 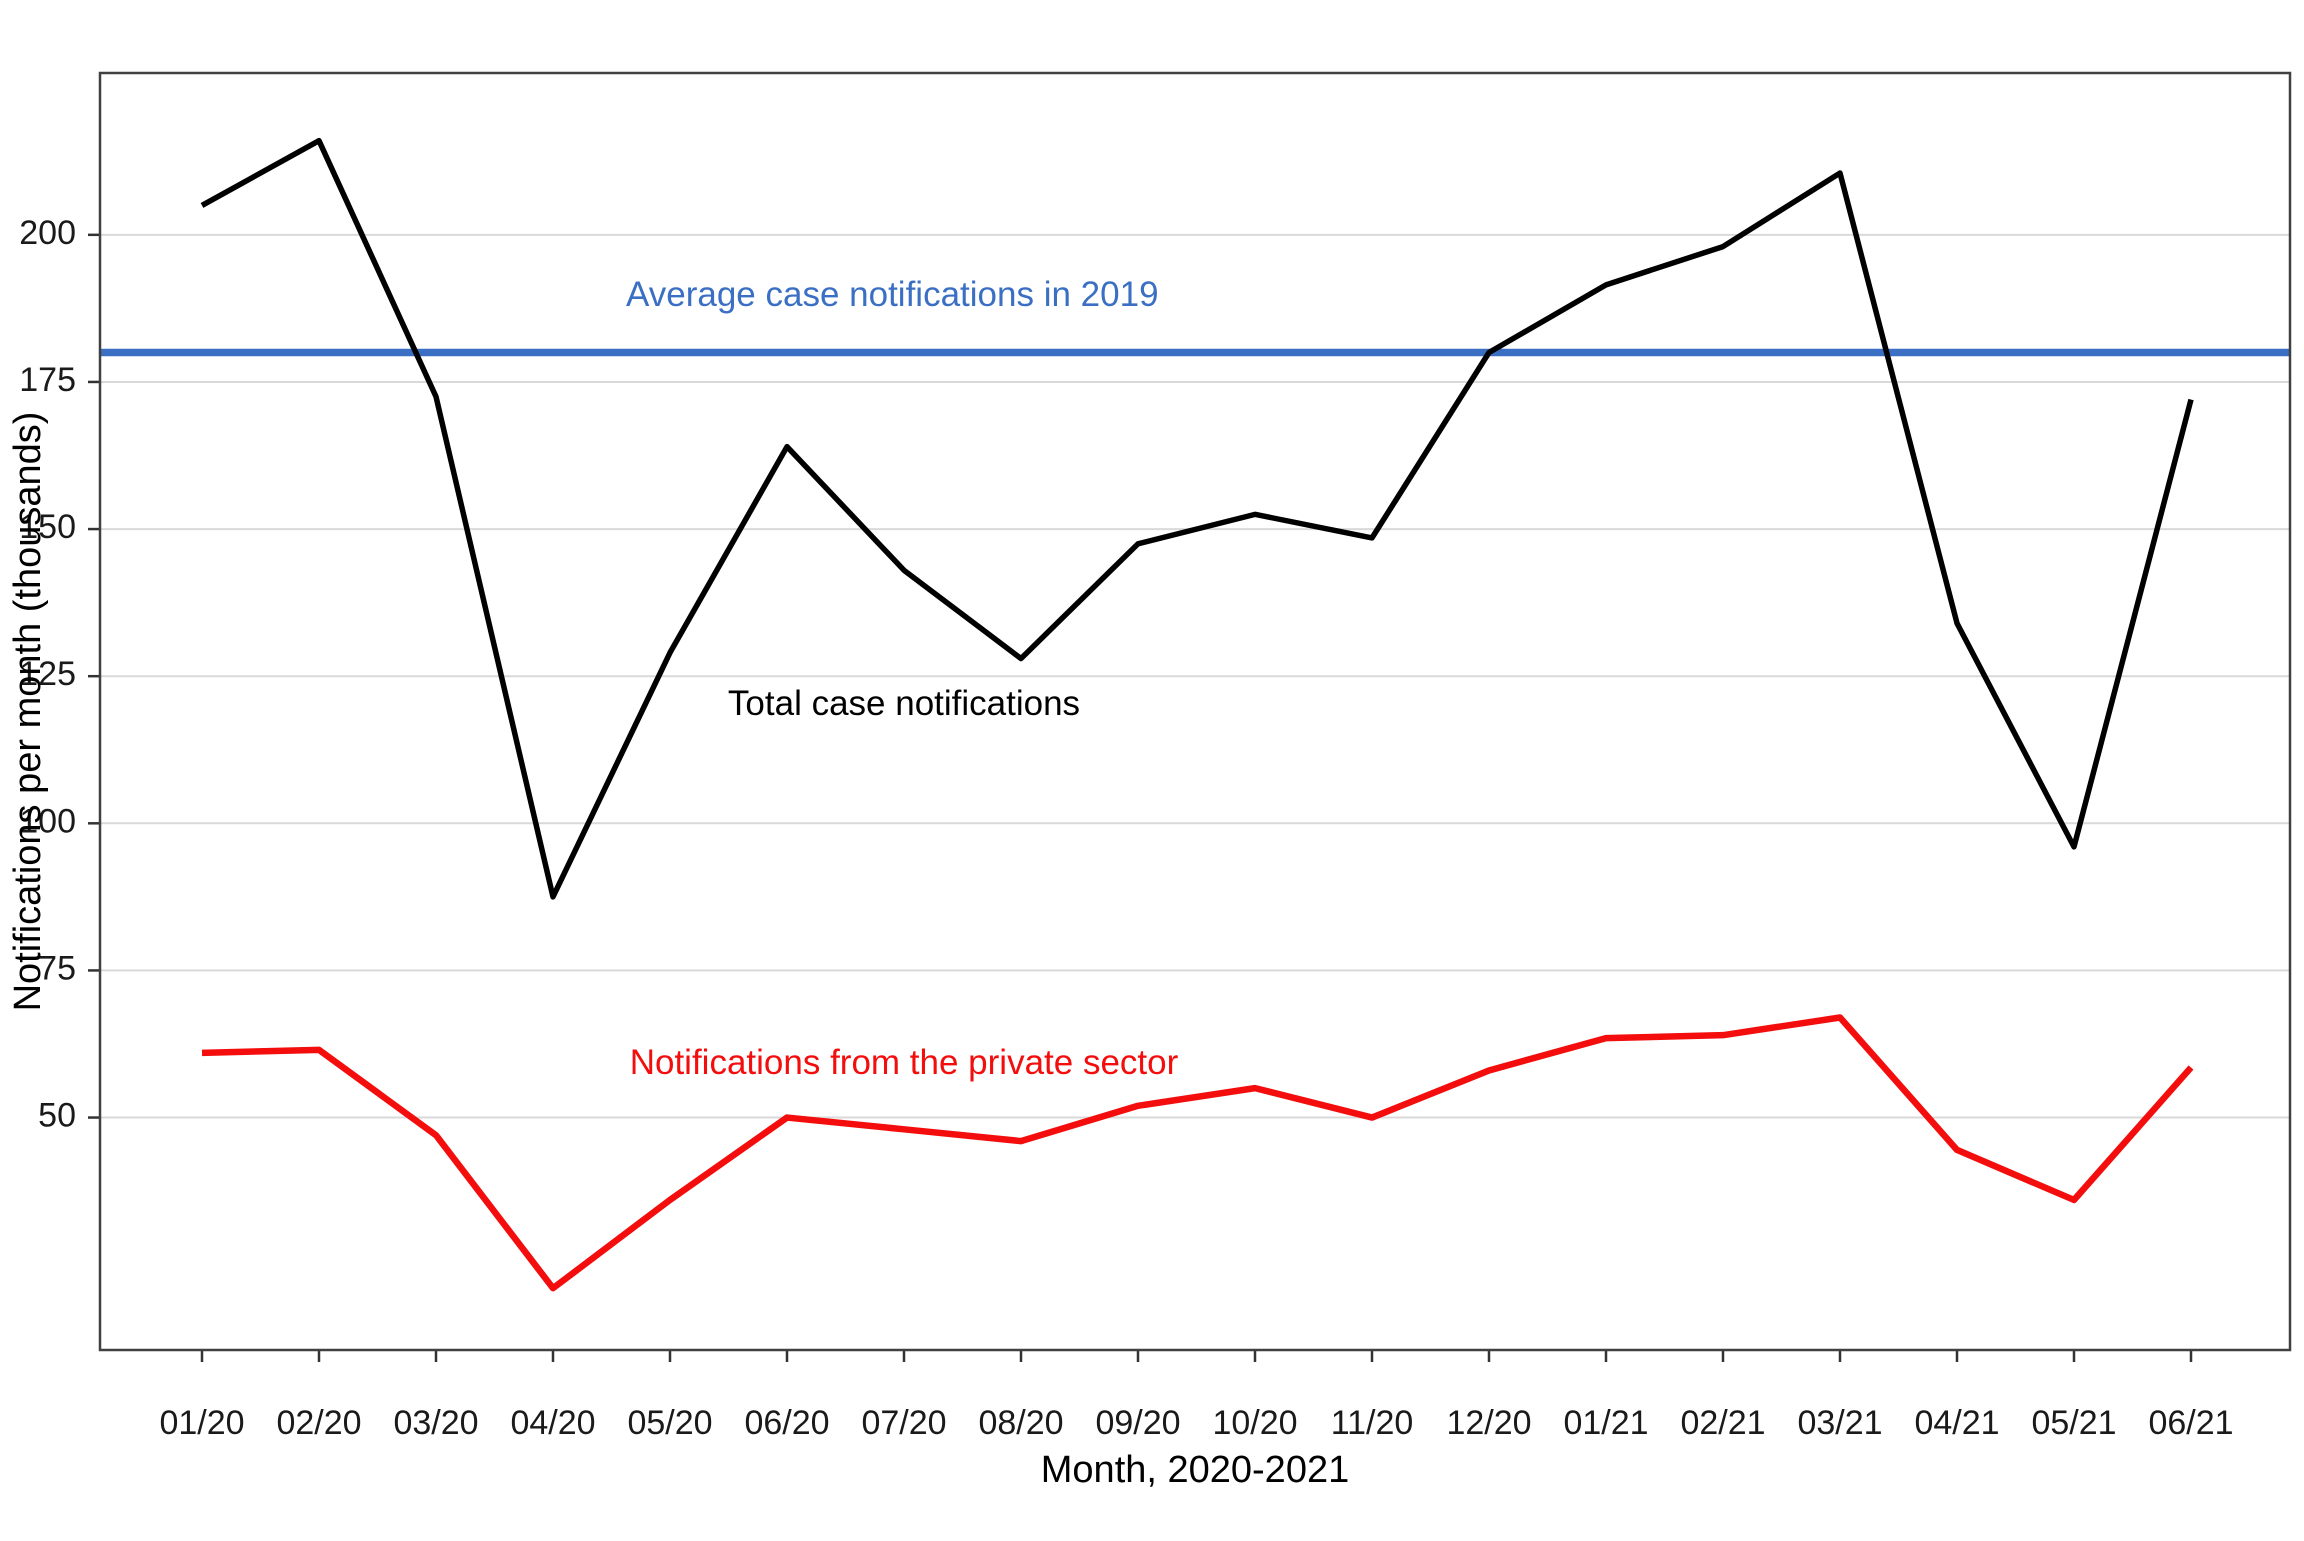 I want to click on y-tick-label-175: 175, so click(x=47, y=380).